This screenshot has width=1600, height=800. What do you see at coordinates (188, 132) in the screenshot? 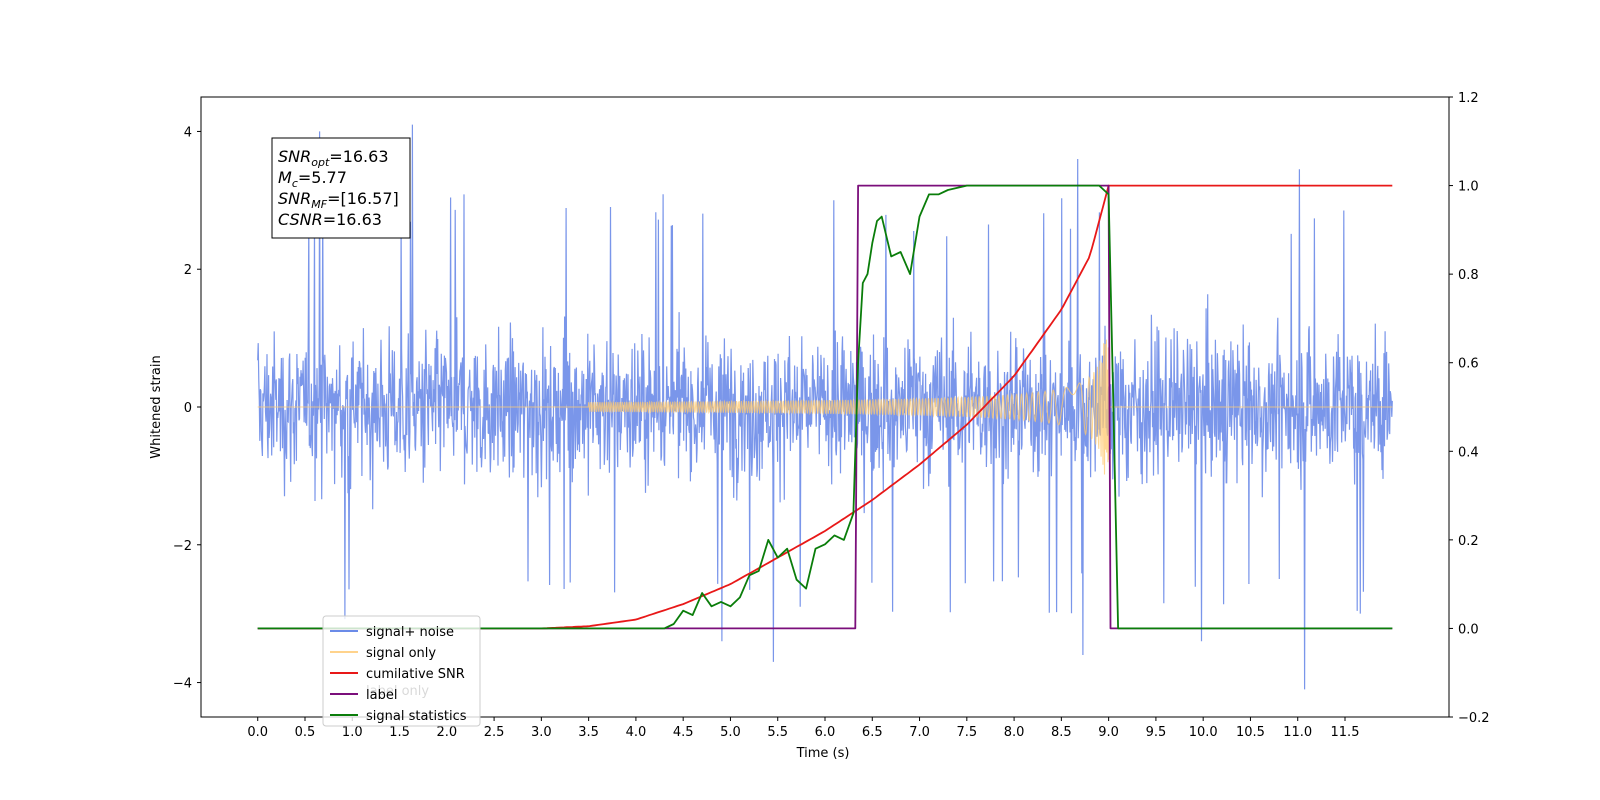
I see `y-left-tick-label: 4` at bounding box center [188, 132].